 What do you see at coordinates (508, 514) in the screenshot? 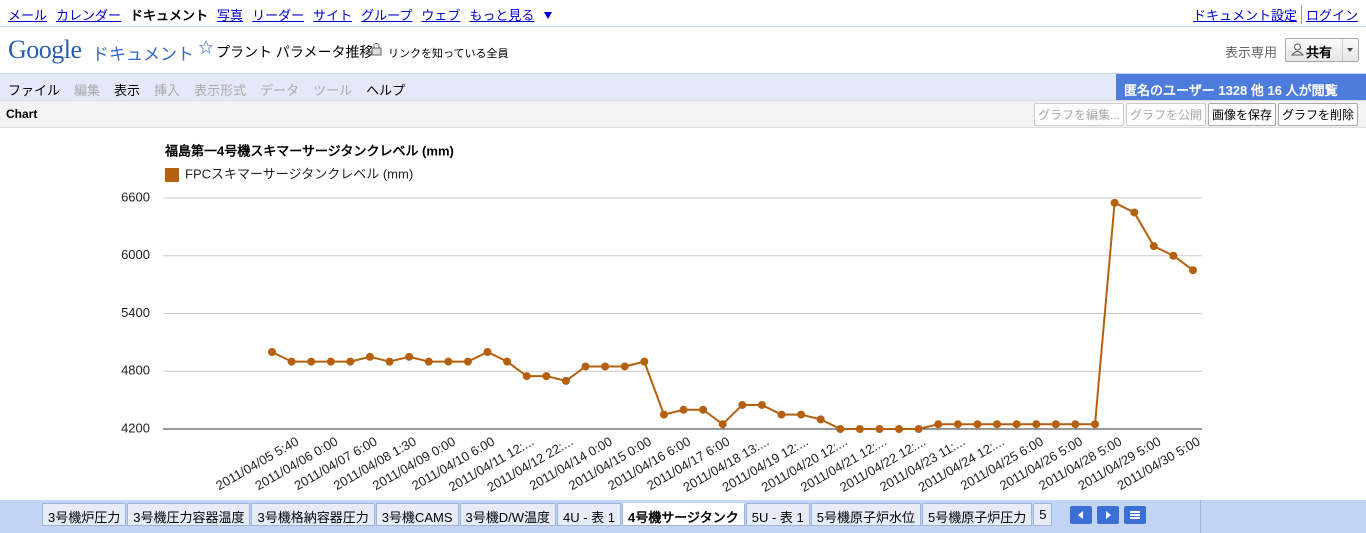
I see `sheet-tab: 3号機D/W温度` at bounding box center [508, 514].